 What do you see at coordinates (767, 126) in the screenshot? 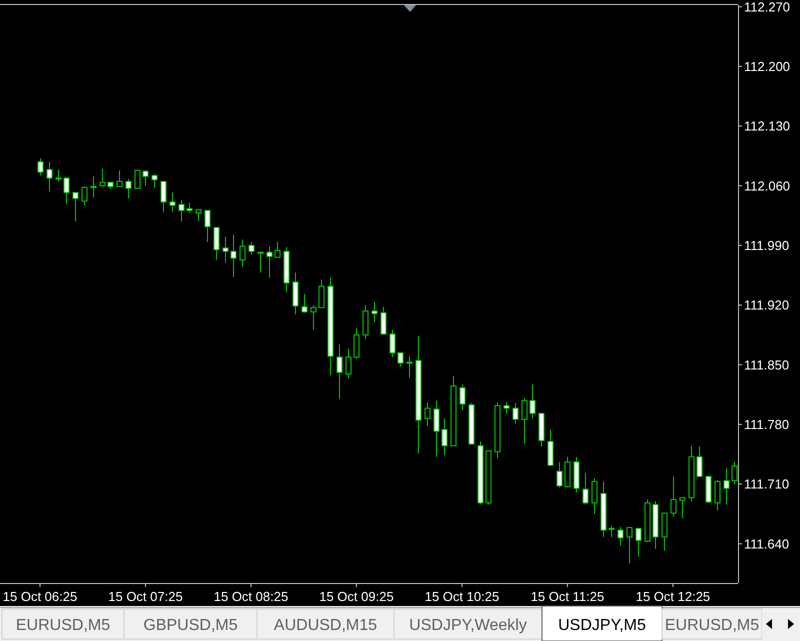
I see `y-tick-label: 112.130` at bounding box center [767, 126].